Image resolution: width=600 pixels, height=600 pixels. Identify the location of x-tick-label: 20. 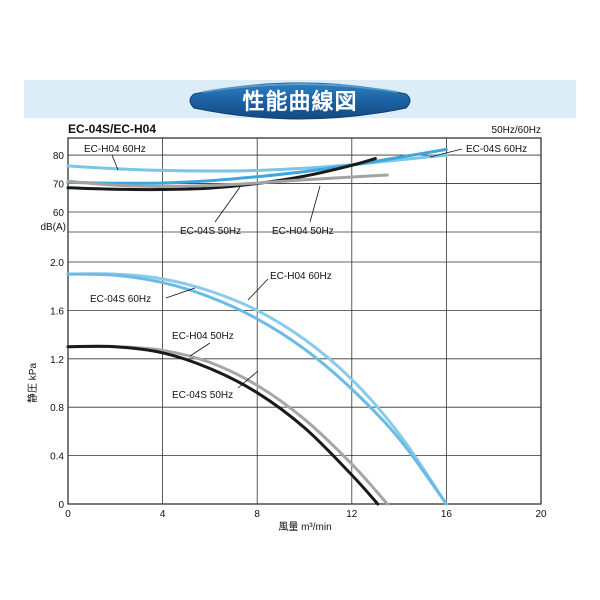
(541, 514).